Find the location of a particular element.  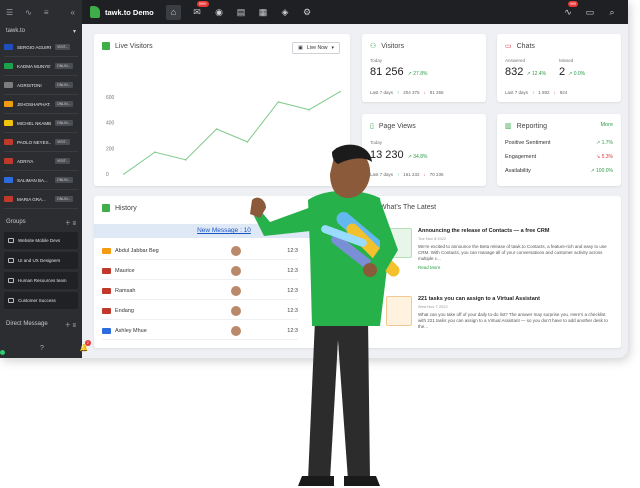

read-more-link: Read More is located at coordinates (429, 267).